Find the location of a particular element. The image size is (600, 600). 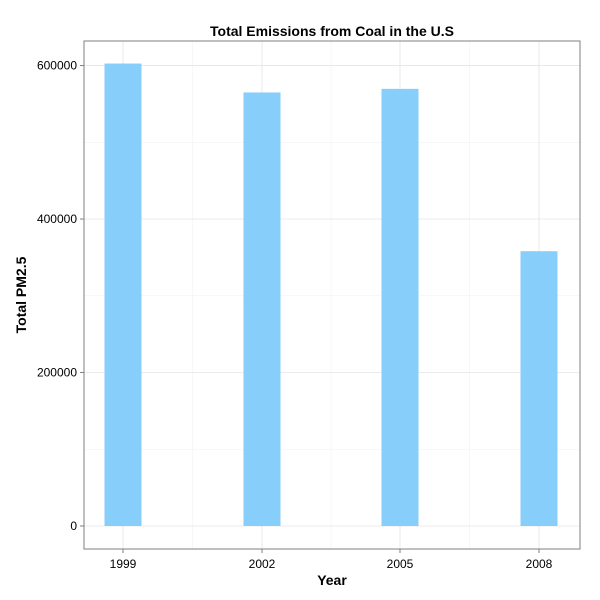

x-axis-title: Year is located at coordinates (332, 580).